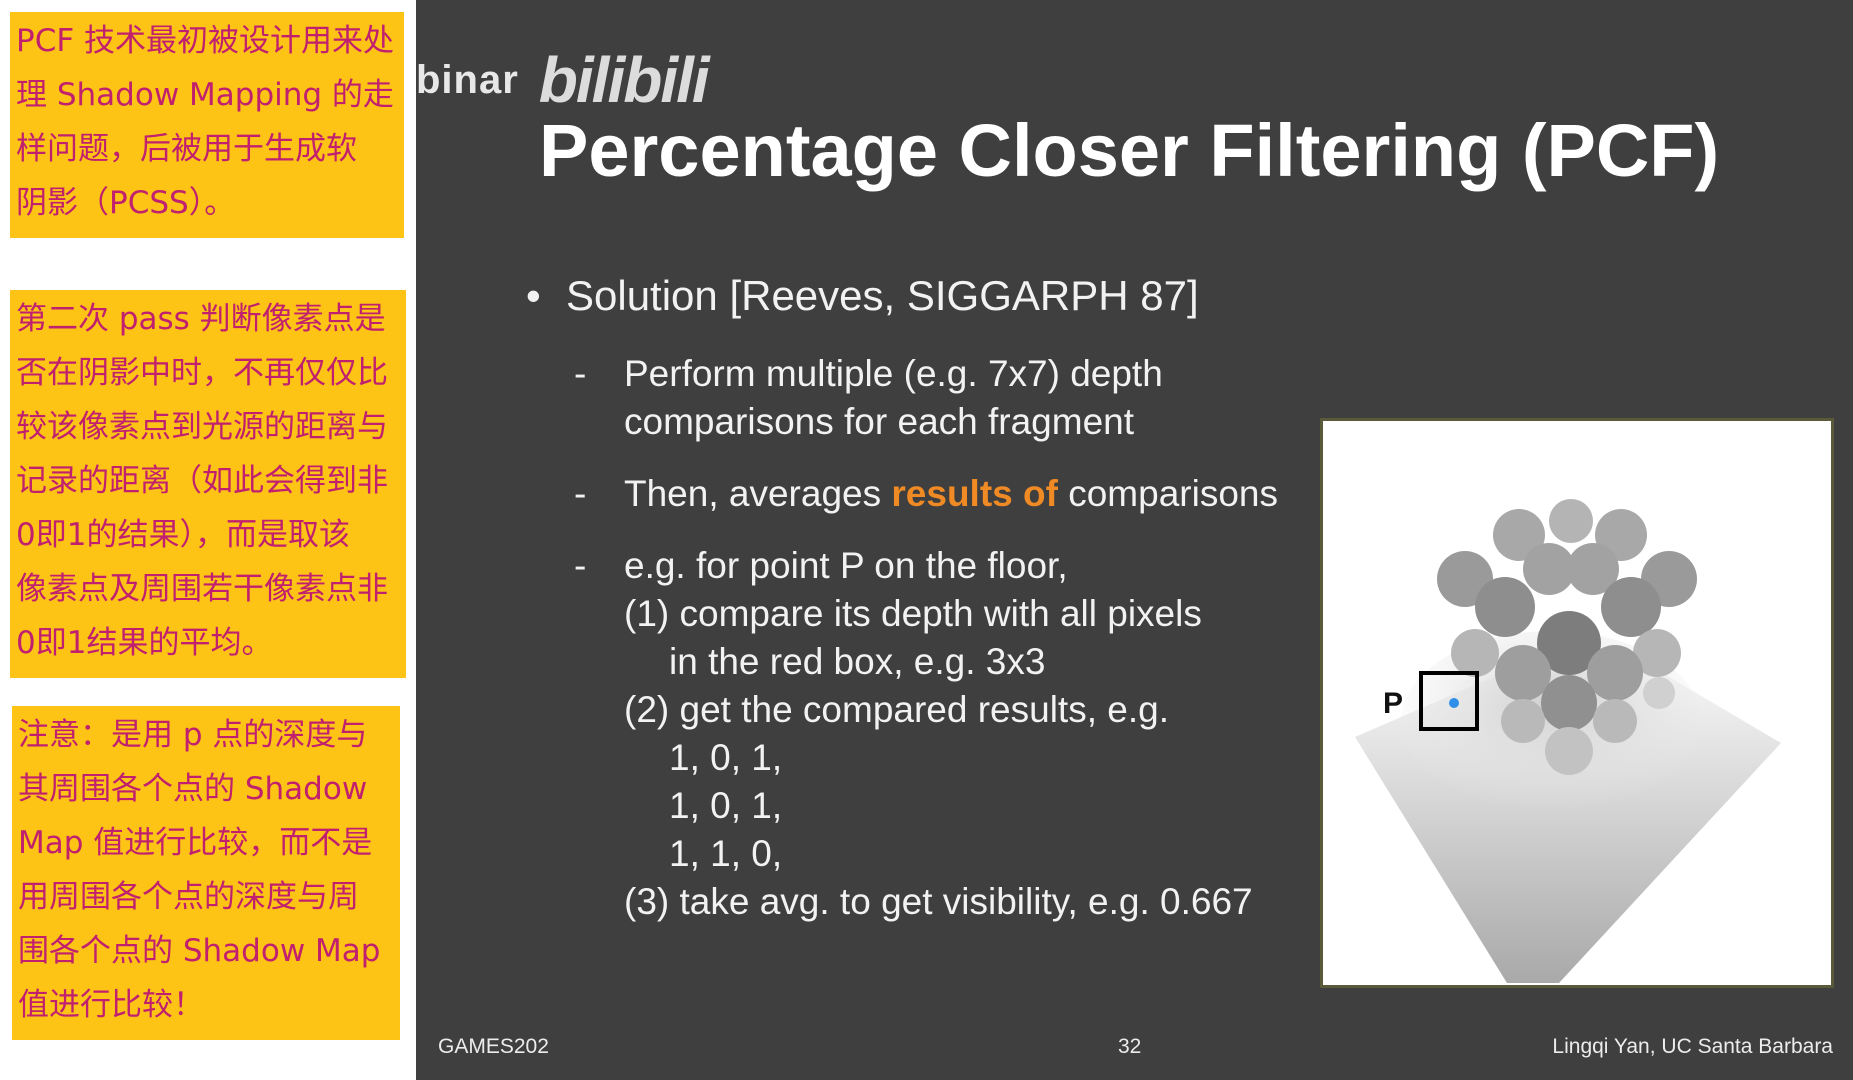 The height and width of the screenshot is (1080, 1853). What do you see at coordinates (896, 709) in the screenshot?
I see `example-line: (2) get the compared results, e.g.` at bounding box center [896, 709].